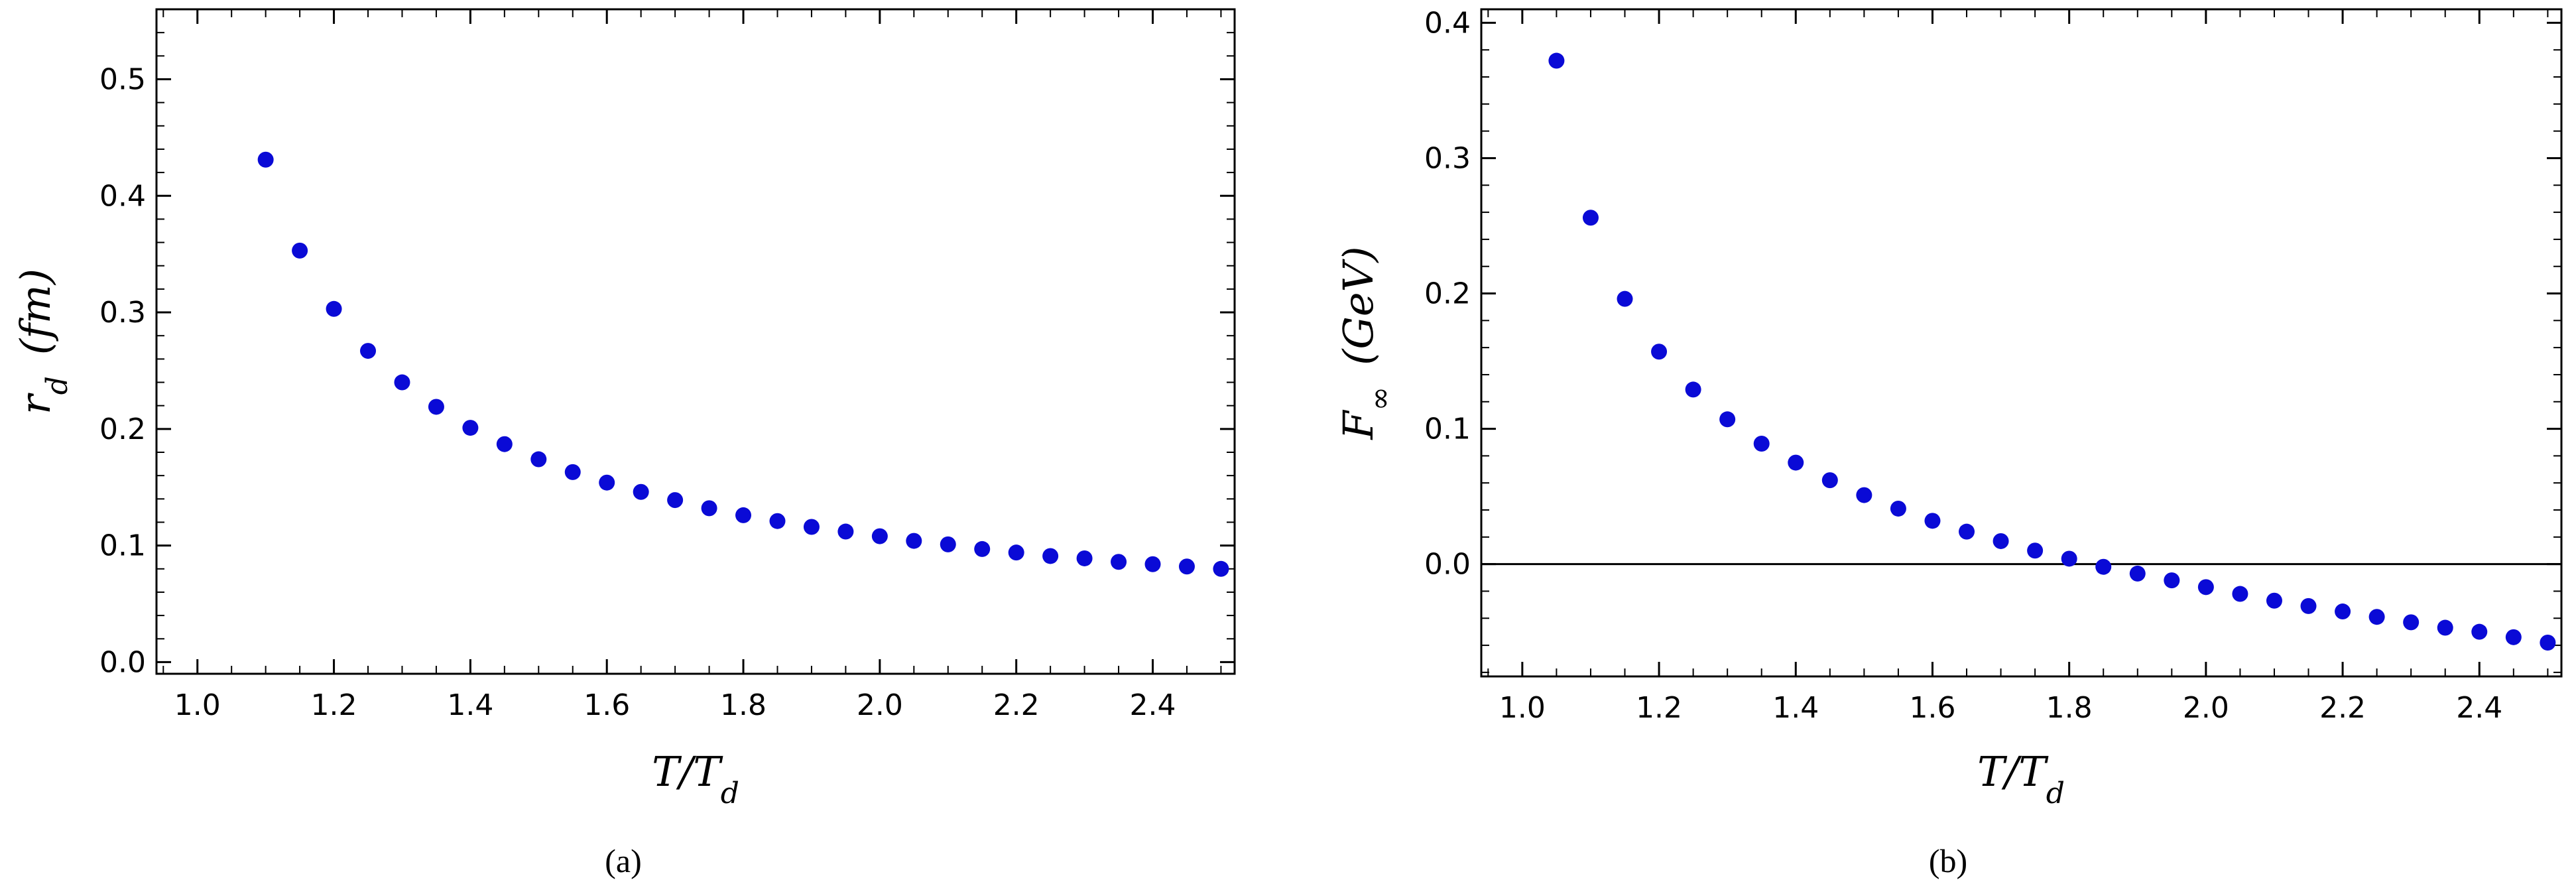 This screenshot has width=2576, height=884. I want to click on panel-caption: (a), so click(623, 860).